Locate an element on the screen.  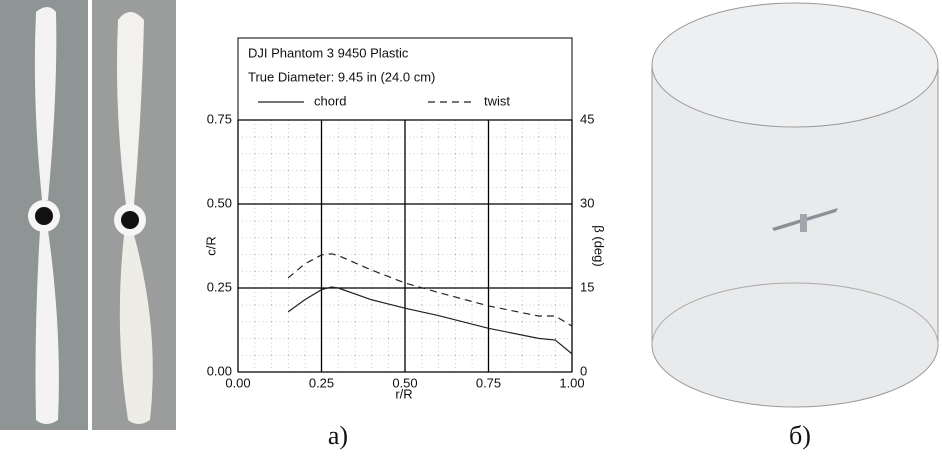
legend-label: chord is located at coordinates (330, 100).